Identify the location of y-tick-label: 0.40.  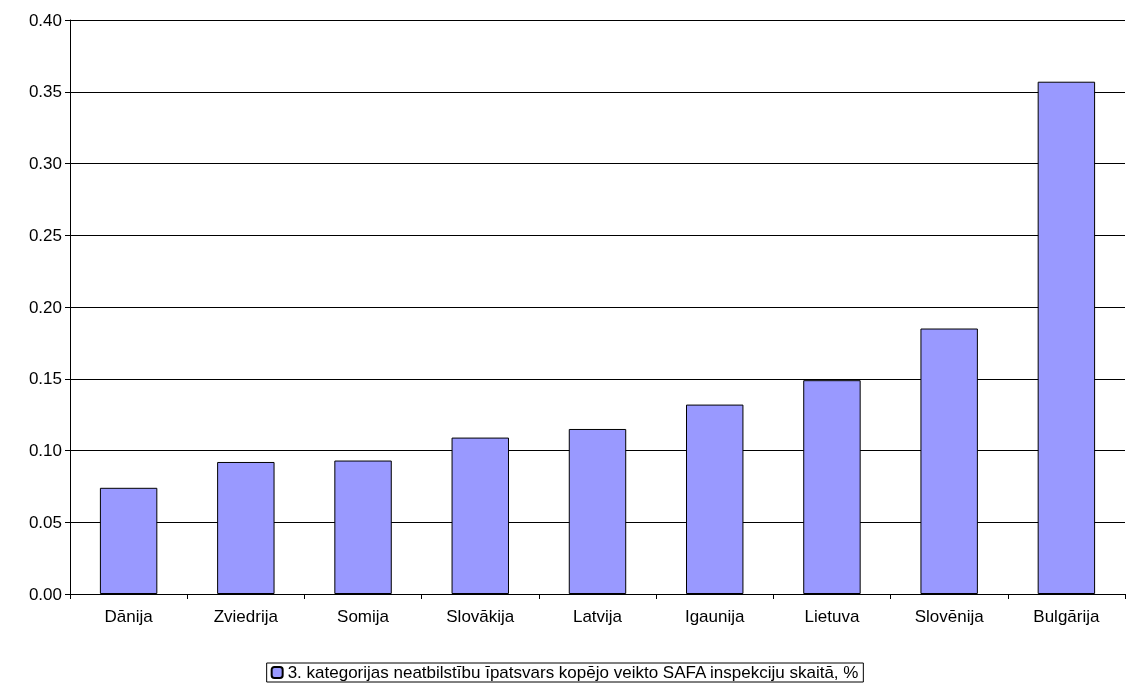
(45, 20).